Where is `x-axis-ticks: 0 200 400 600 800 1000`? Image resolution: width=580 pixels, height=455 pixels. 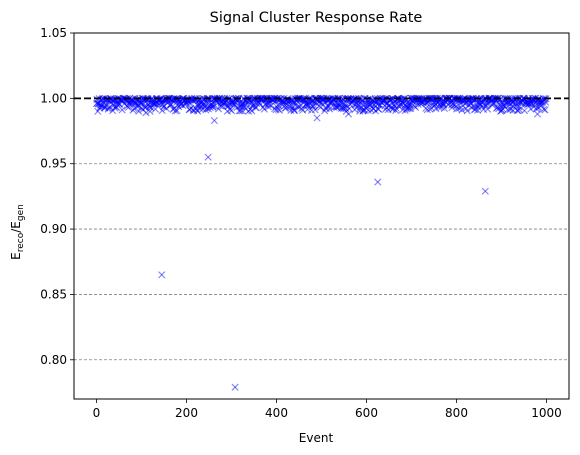
x-axis-ticks: 0 200 400 600 800 1000 is located at coordinates (327, 409).